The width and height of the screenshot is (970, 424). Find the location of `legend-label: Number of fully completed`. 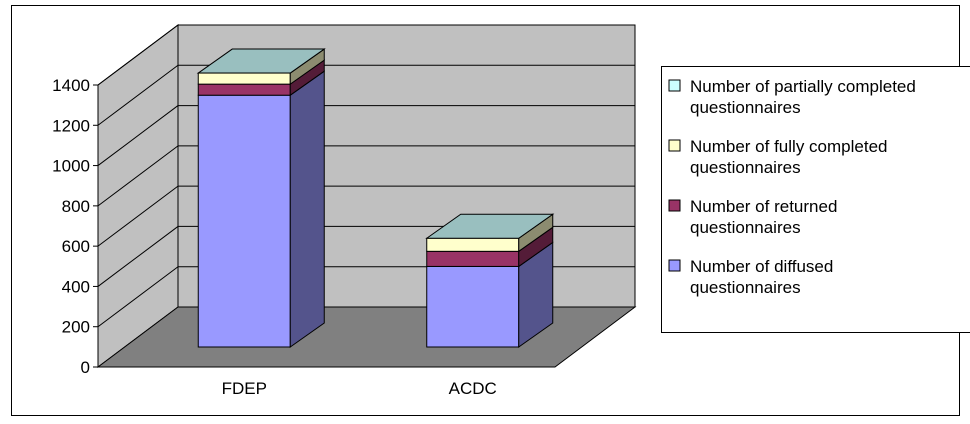

legend-label: Number of fully completed is located at coordinates (788, 146).